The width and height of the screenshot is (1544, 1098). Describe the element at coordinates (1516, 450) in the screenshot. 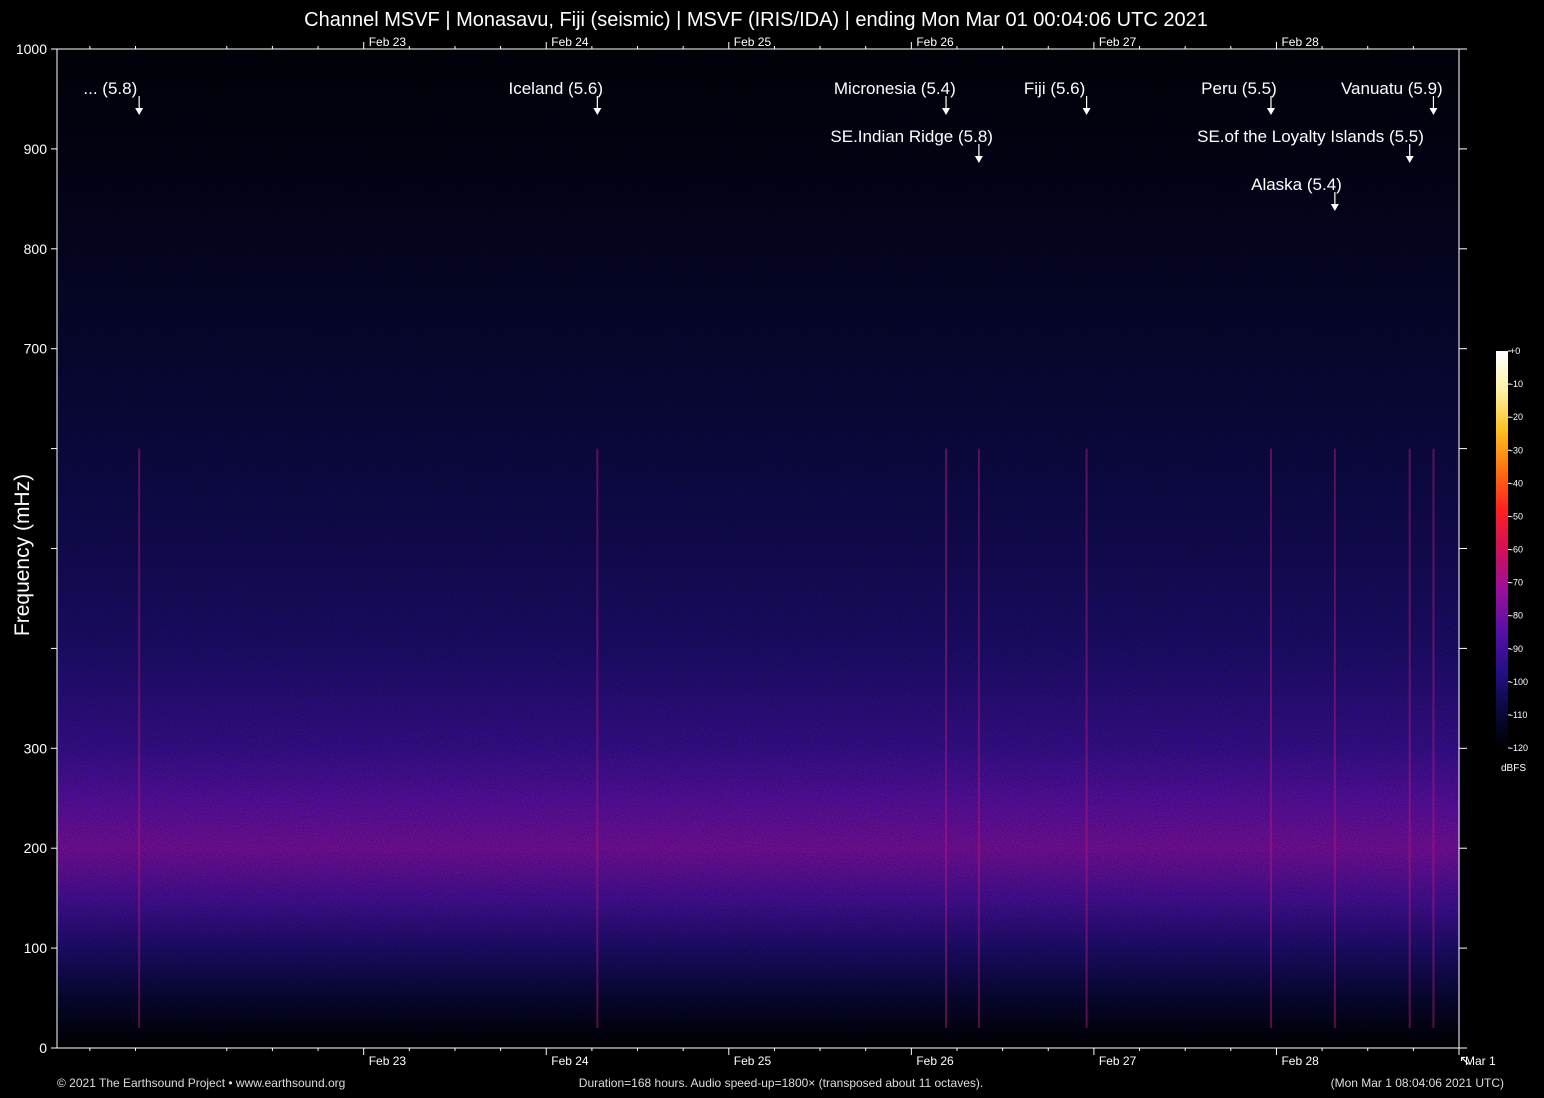

I see `colorbar-tick-label: -30` at that location.